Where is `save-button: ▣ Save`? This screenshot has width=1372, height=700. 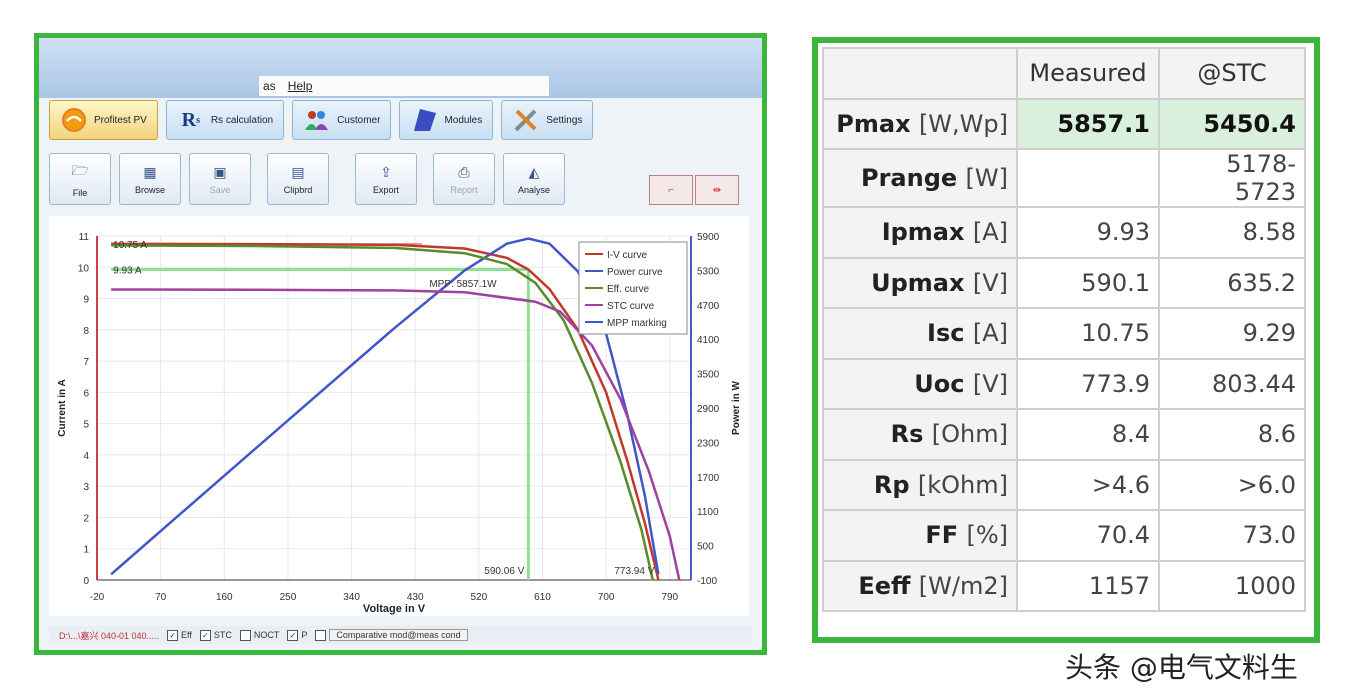 save-button: ▣ Save is located at coordinates (220, 179).